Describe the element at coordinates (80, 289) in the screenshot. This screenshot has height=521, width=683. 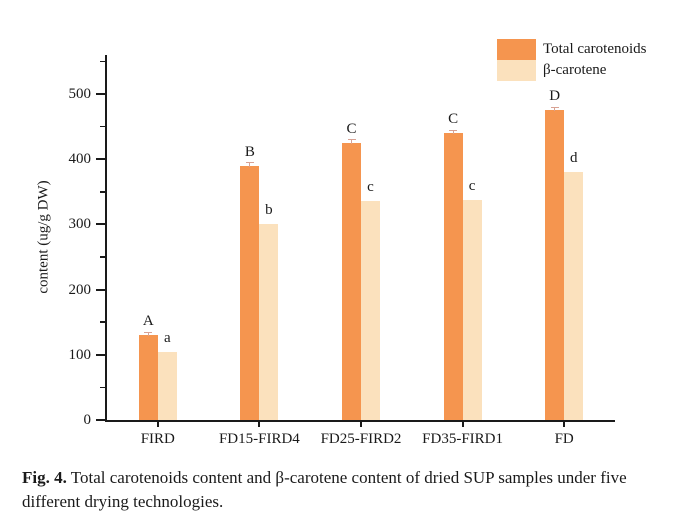
I see `y-axis-tick-label: 200` at that location.